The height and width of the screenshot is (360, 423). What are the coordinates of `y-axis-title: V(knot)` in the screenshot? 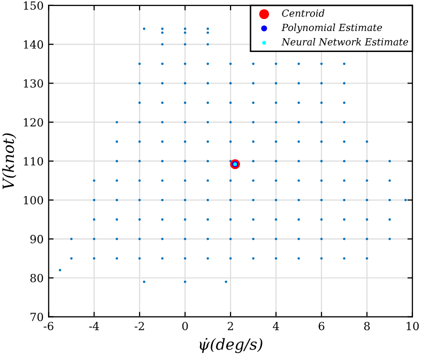 It's located at (9, 161).